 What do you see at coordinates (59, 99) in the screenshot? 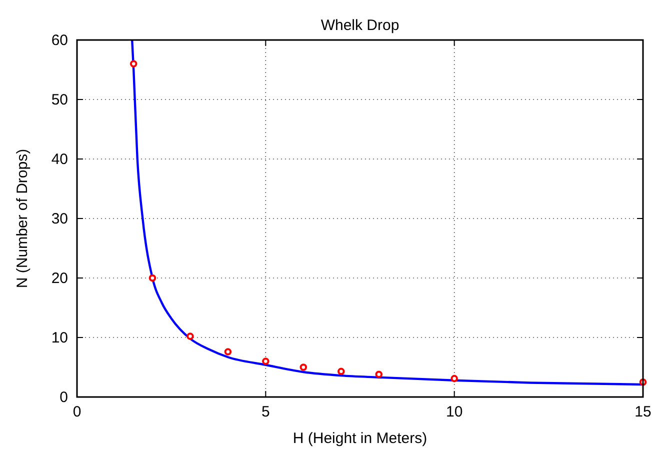
I see `y-tick-label: 50` at bounding box center [59, 99].